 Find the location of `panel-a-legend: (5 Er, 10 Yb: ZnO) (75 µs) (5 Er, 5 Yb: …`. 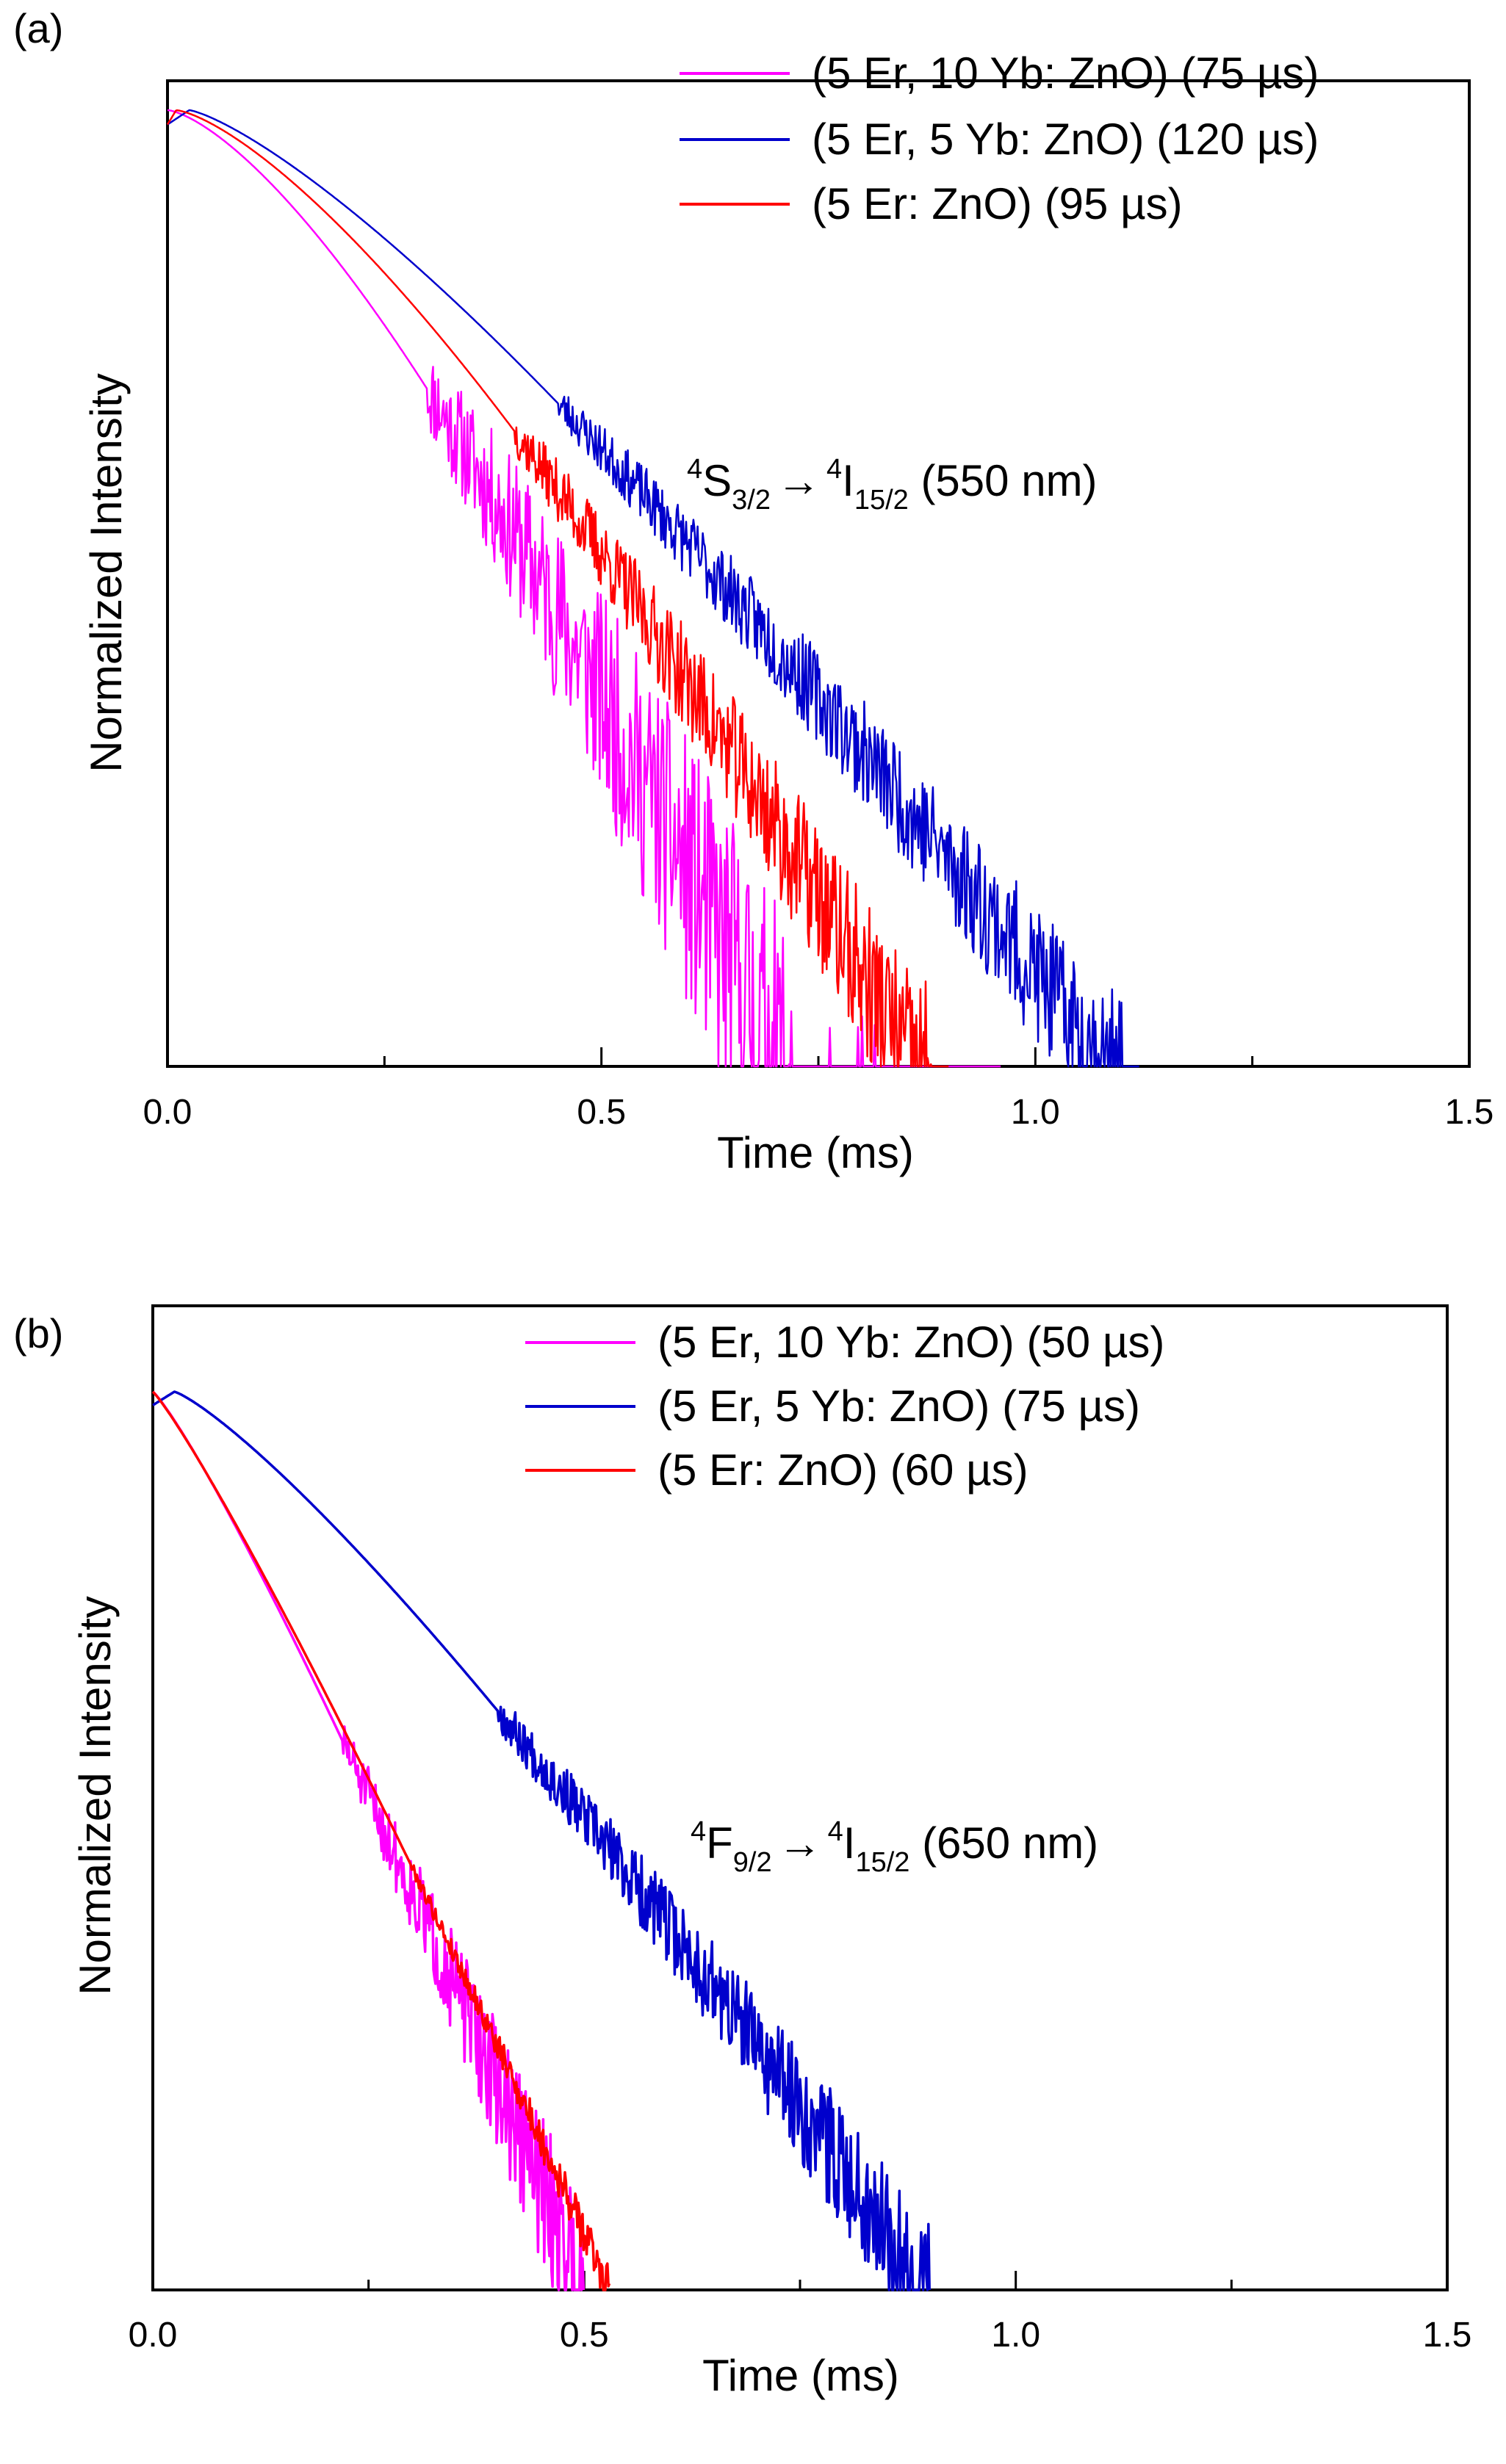

panel-a-legend: (5 Er, 10 Yb: ZnO) (75 µs) (5 Er, 5 Yb: … is located at coordinates (999, 138).